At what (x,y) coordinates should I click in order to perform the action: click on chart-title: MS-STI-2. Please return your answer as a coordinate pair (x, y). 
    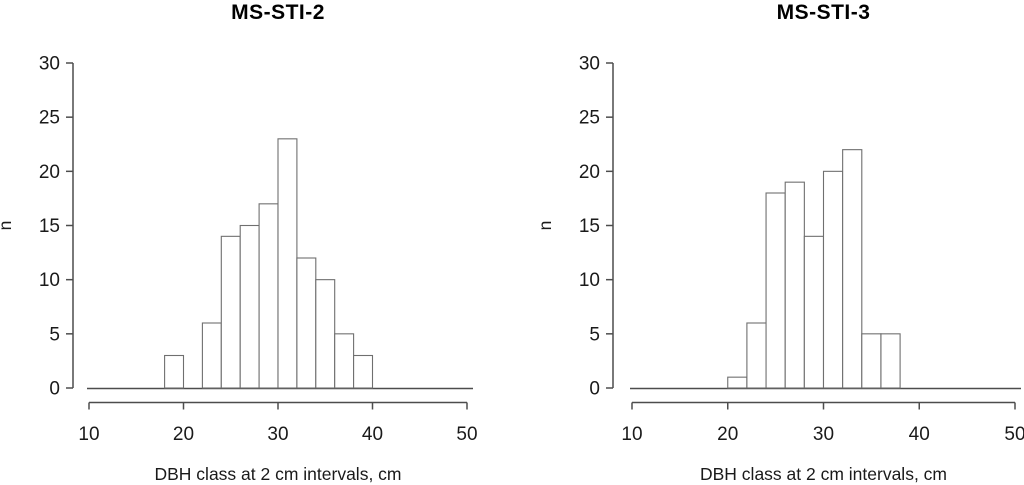
    Looking at the image, I should click on (278, 12).